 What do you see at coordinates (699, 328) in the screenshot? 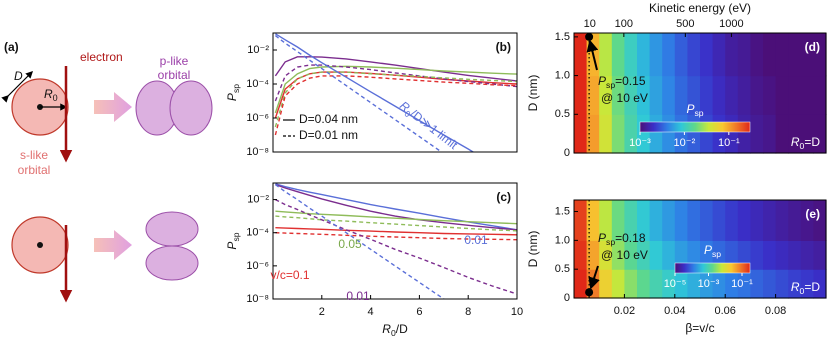
I see `x-axis-label: β=v/c` at bounding box center [699, 328].